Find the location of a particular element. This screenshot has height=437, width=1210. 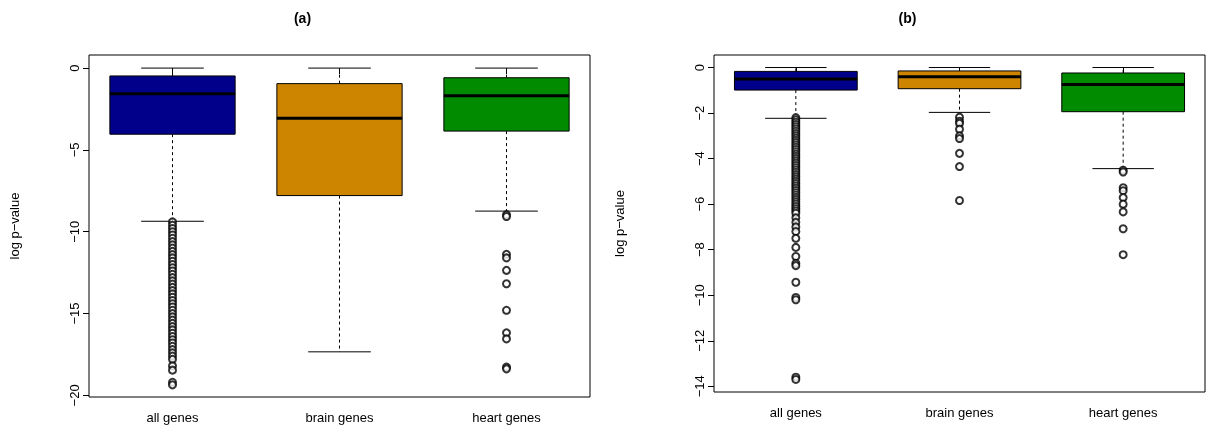

chart-title: (b) is located at coordinates (907, 18).